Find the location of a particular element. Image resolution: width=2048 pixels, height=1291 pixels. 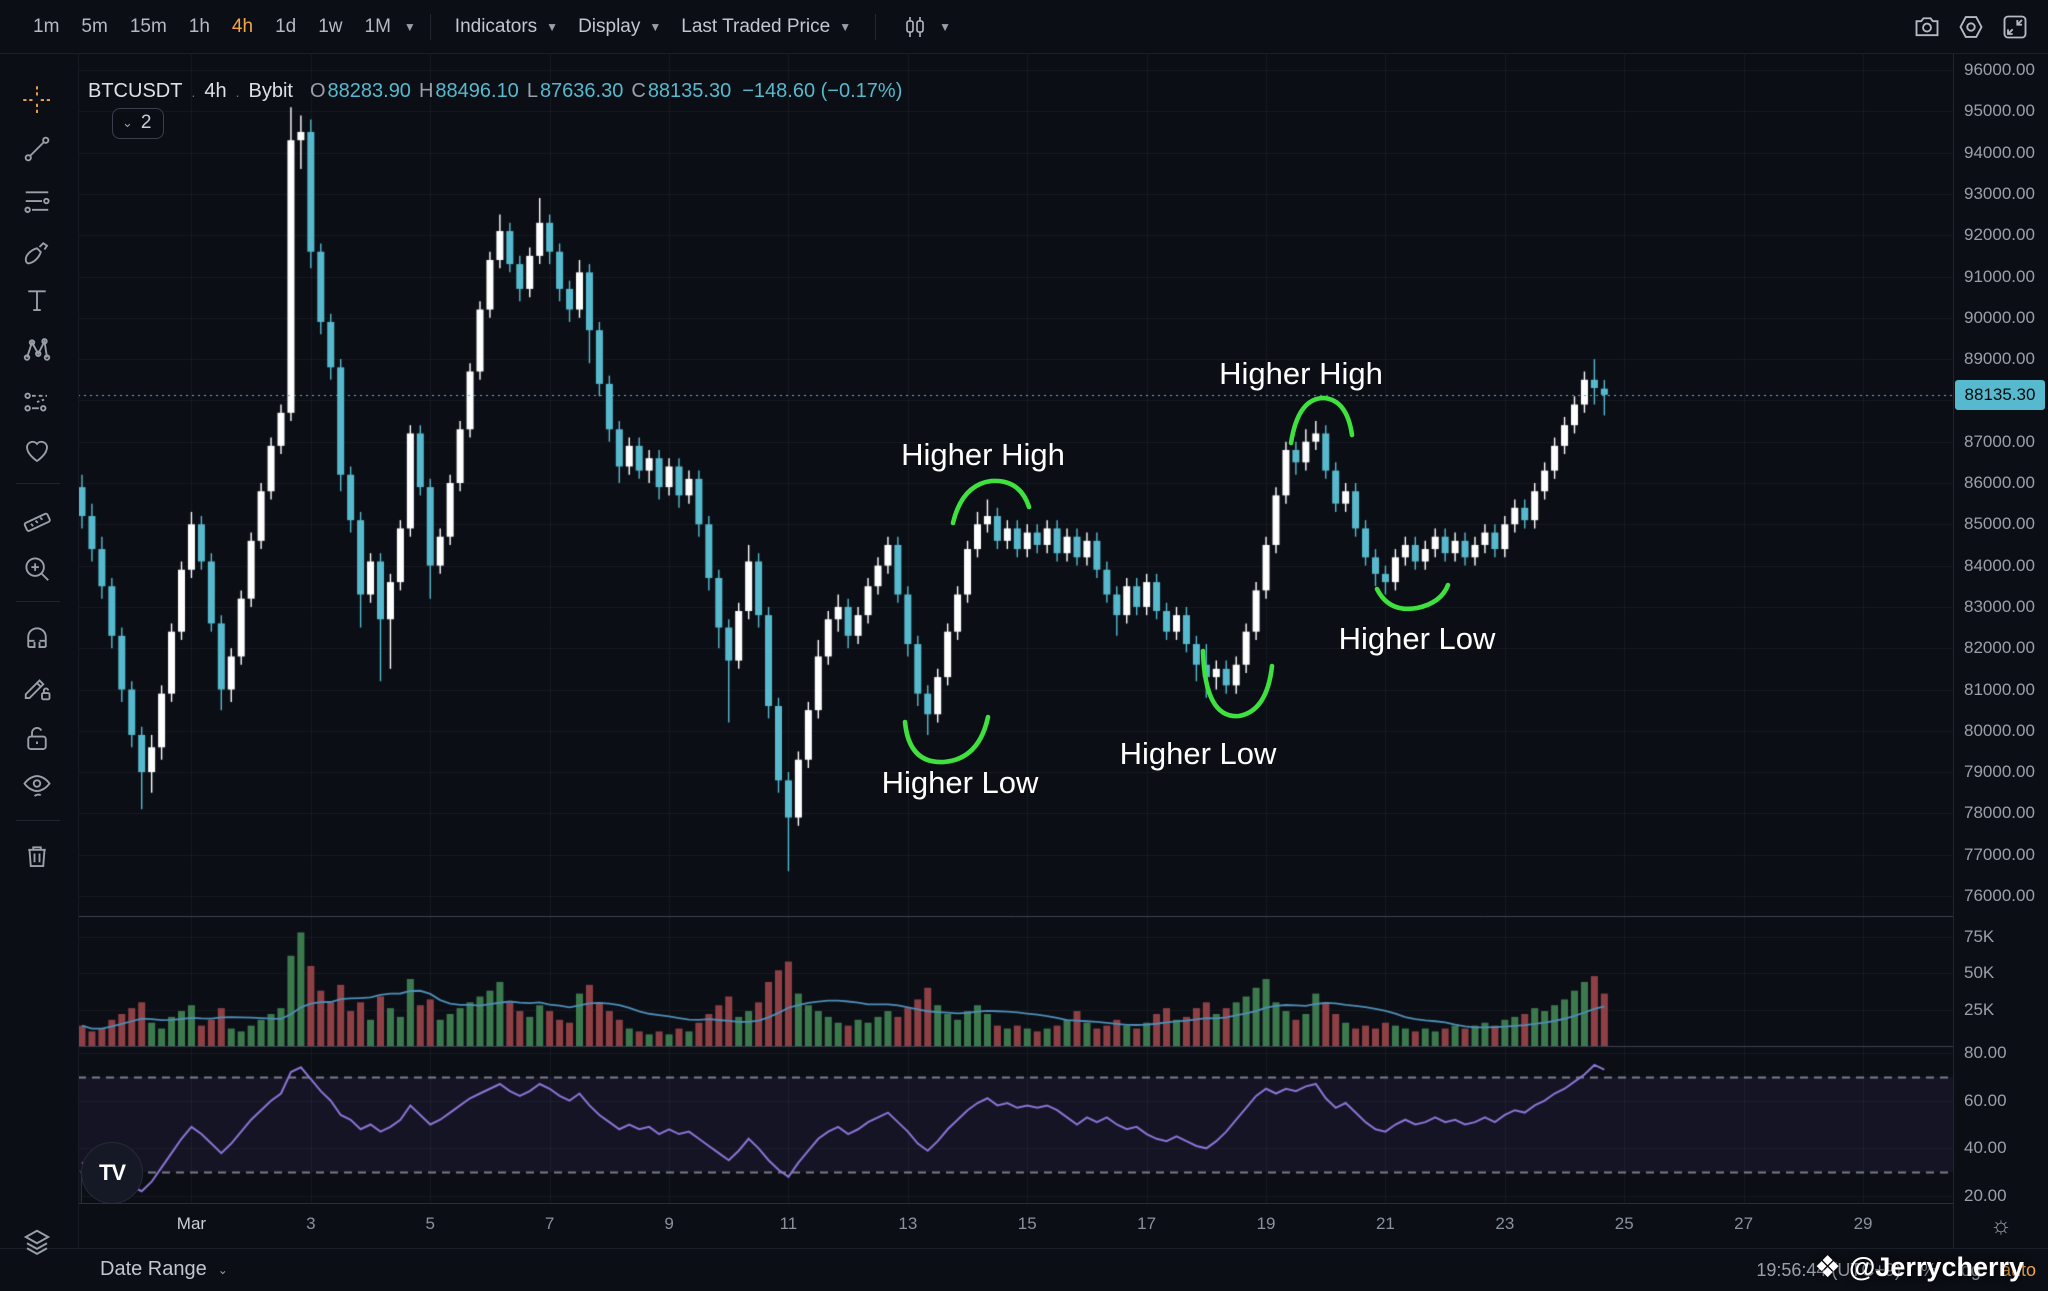

log-scale-button: log is located at coordinates (1968, 1270).